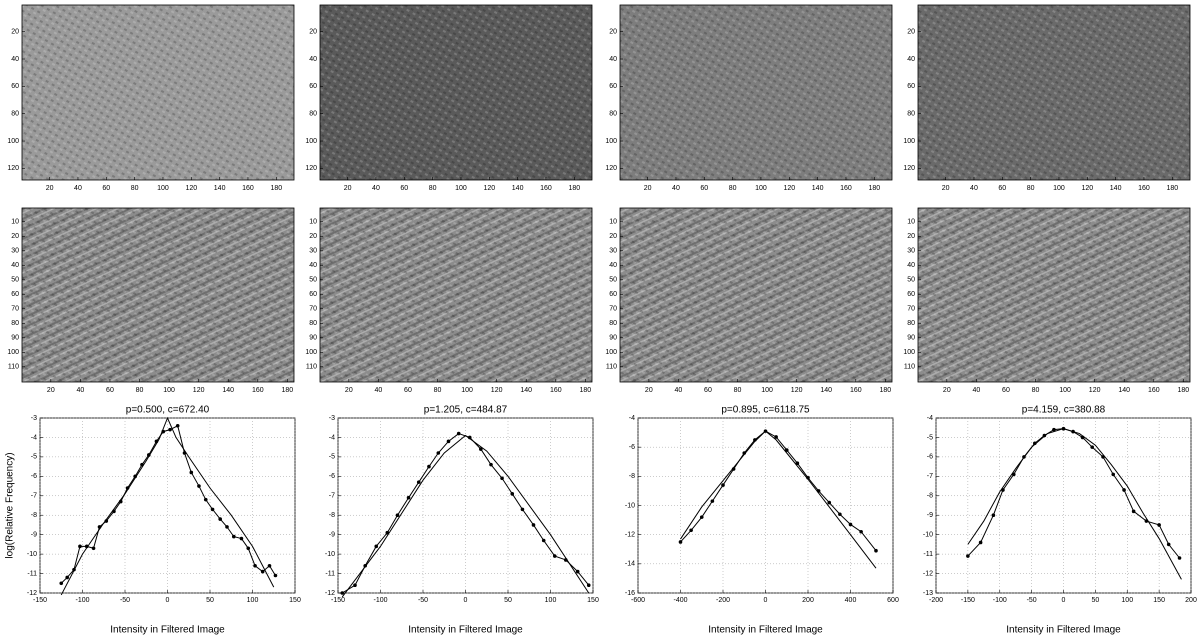  What do you see at coordinates (638, 600) in the screenshot?
I see `x-tick-label: -600` at bounding box center [638, 600].